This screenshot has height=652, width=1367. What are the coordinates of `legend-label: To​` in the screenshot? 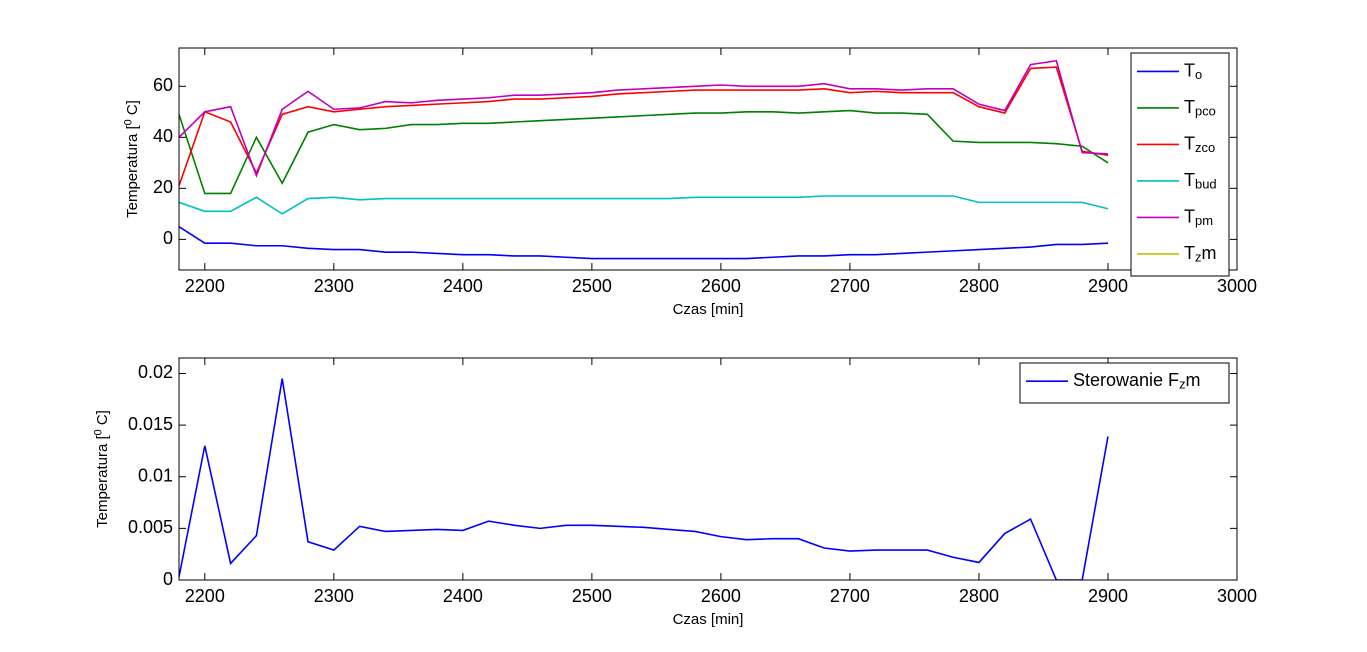 It's located at (1193, 71).